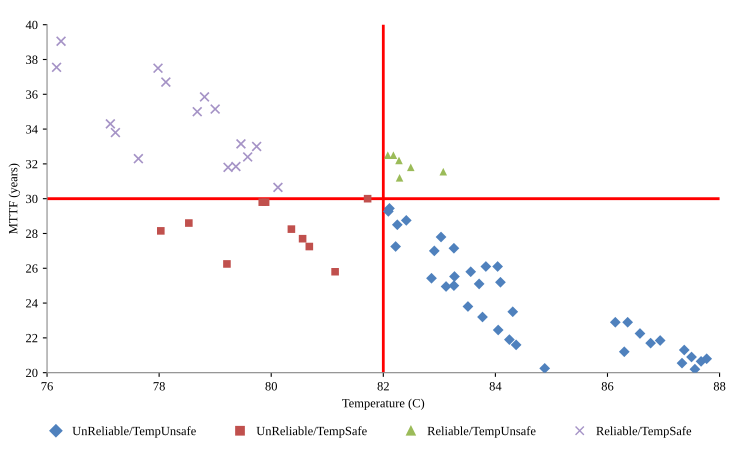 Image resolution: width=735 pixels, height=449 pixels. I want to click on y-tick-label: 38, so click(32, 60).